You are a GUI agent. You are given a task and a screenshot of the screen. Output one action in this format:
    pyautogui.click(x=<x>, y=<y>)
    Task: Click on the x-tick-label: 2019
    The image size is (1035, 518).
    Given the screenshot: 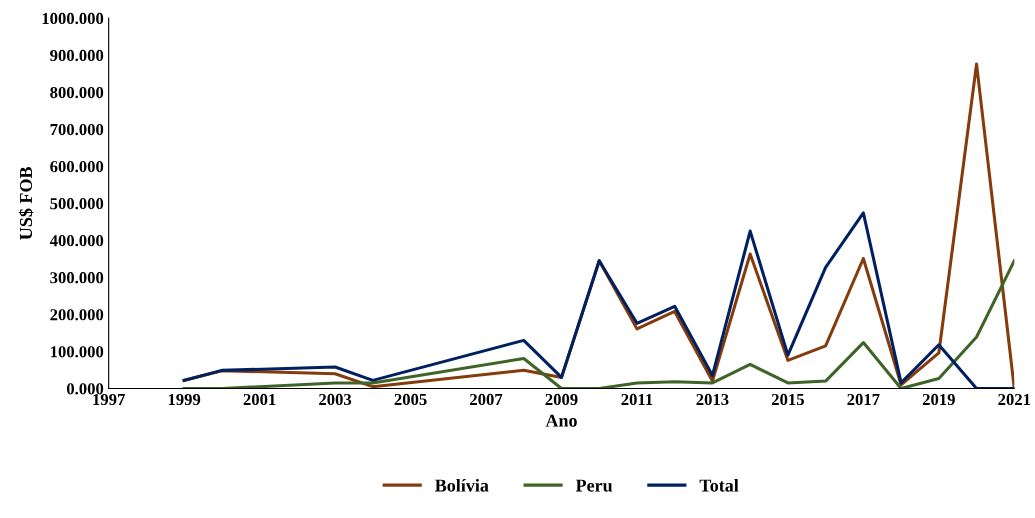 What is the action you would take?
    pyautogui.click(x=938, y=399)
    